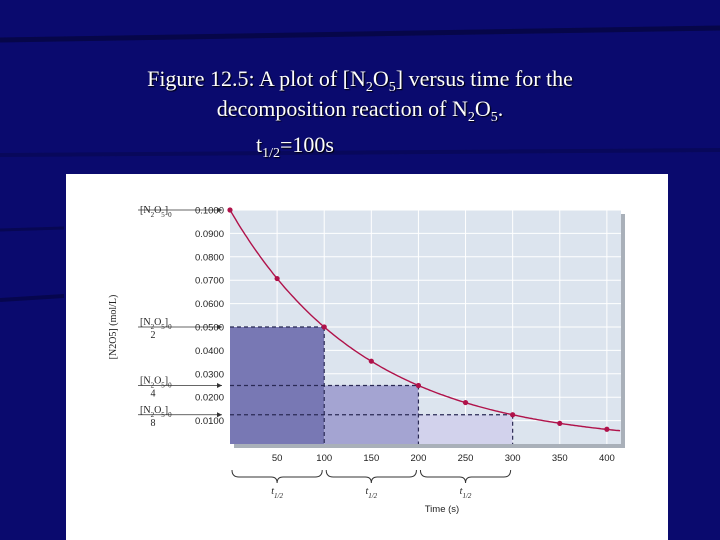 This screenshot has width=720, height=540. What do you see at coordinates (209, 304) in the screenshot?
I see `y-tick-label: 0.0600` at bounding box center [209, 304].